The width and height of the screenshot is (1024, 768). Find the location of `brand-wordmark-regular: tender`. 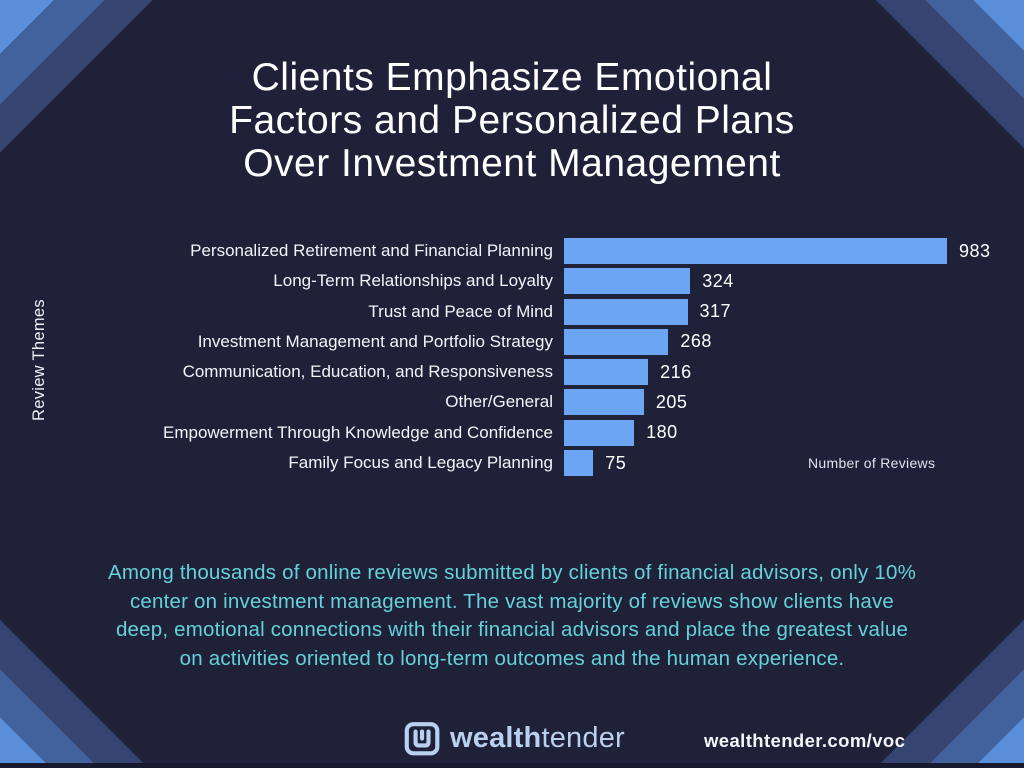

brand-wordmark-regular: tender is located at coordinates (583, 738).